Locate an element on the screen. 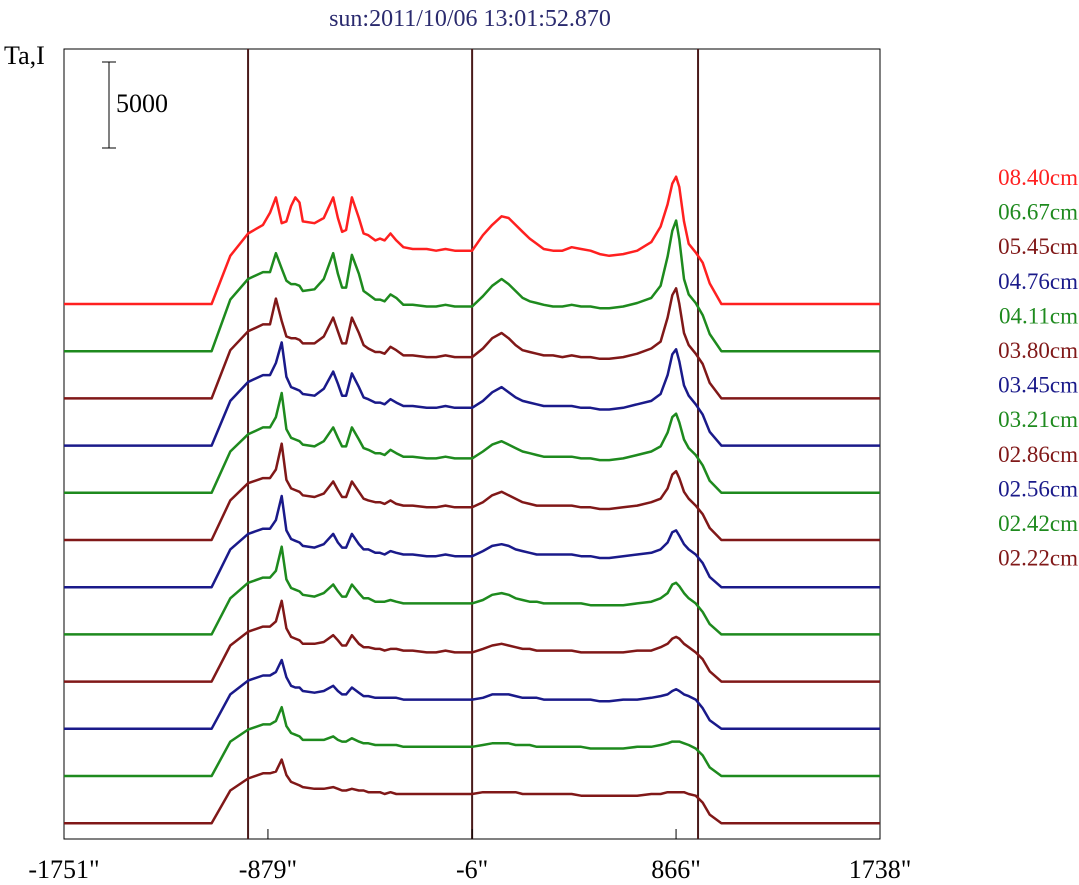 Image resolution: width=1079 pixels, height=885 pixels. series-line-03.80cm is located at coordinates (472, 492).